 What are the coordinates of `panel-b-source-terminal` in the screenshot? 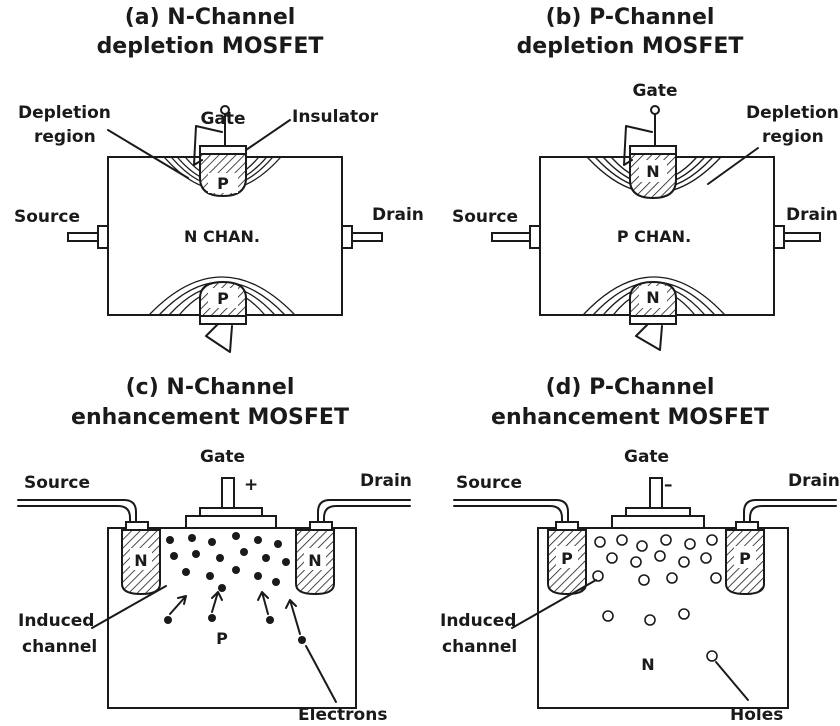 It's located at (516, 237).